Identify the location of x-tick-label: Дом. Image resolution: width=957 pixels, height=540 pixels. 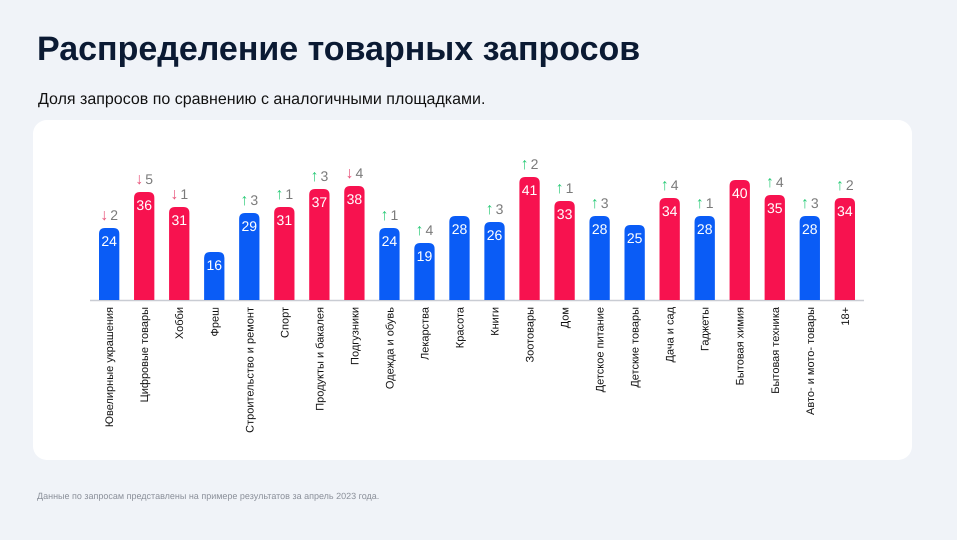
(566, 317).